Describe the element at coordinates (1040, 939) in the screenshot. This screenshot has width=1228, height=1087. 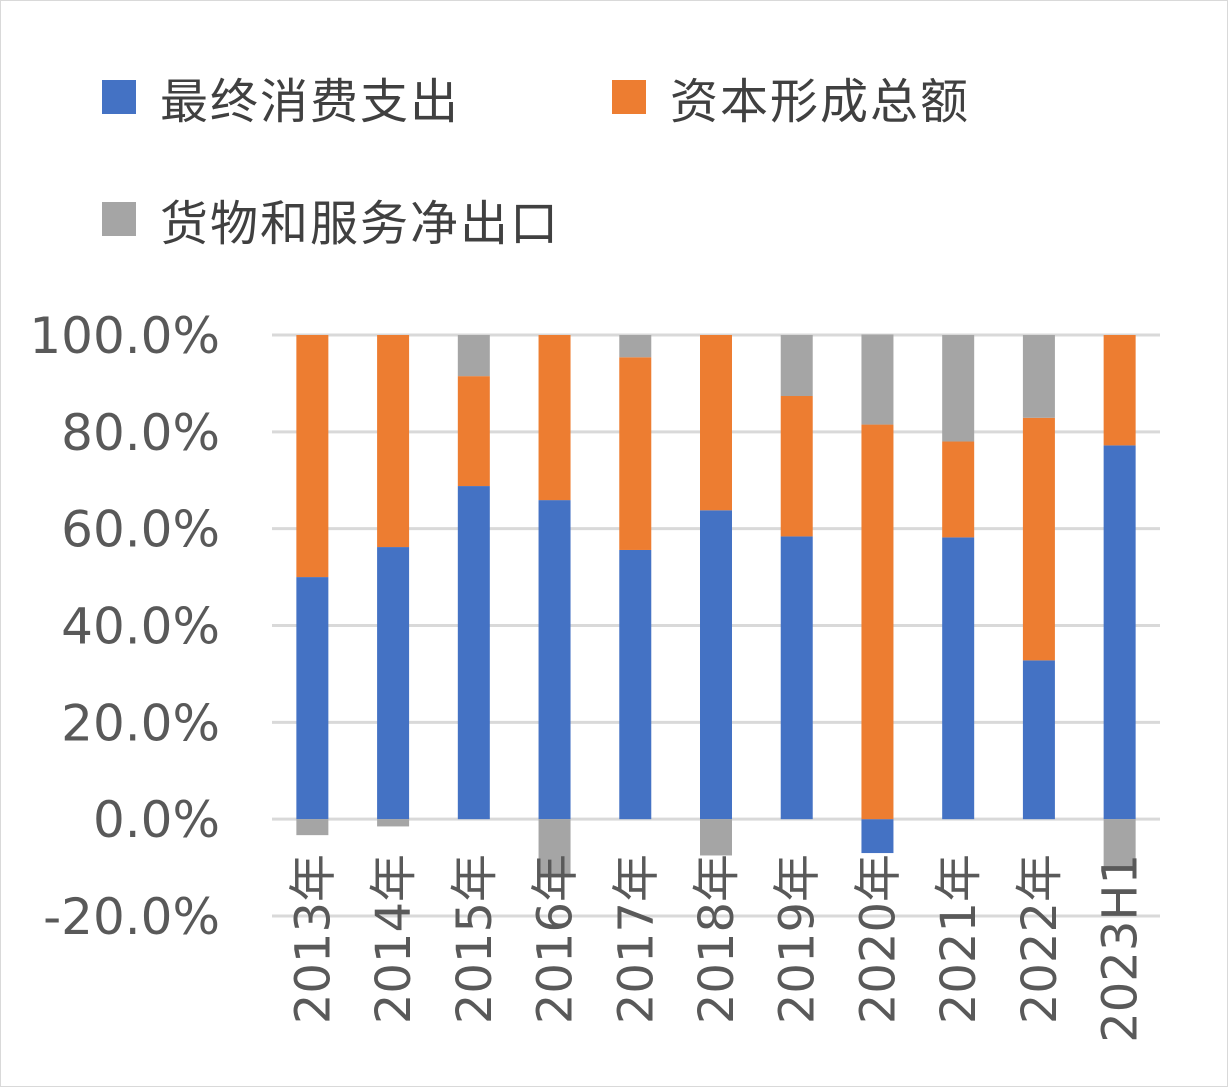
I see `x-tick-label: 2022年` at that location.